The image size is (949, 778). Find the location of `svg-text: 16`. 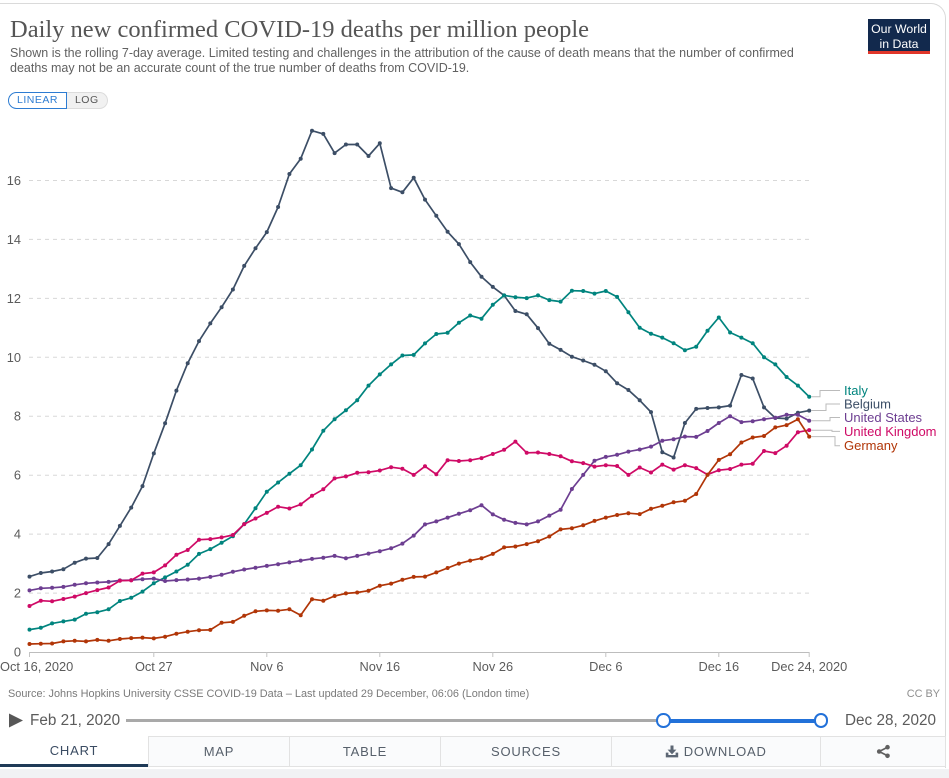

svg-text: 16 is located at coordinates (14, 180).